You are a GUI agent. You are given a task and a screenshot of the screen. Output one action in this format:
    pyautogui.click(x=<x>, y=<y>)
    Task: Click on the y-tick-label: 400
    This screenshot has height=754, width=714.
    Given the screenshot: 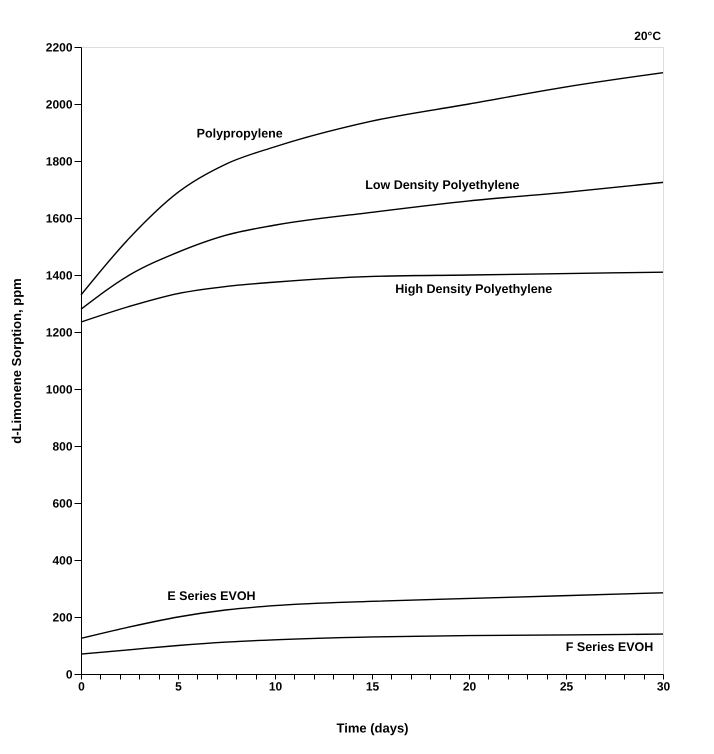 What is the action you would take?
    pyautogui.click(x=62, y=561)
    